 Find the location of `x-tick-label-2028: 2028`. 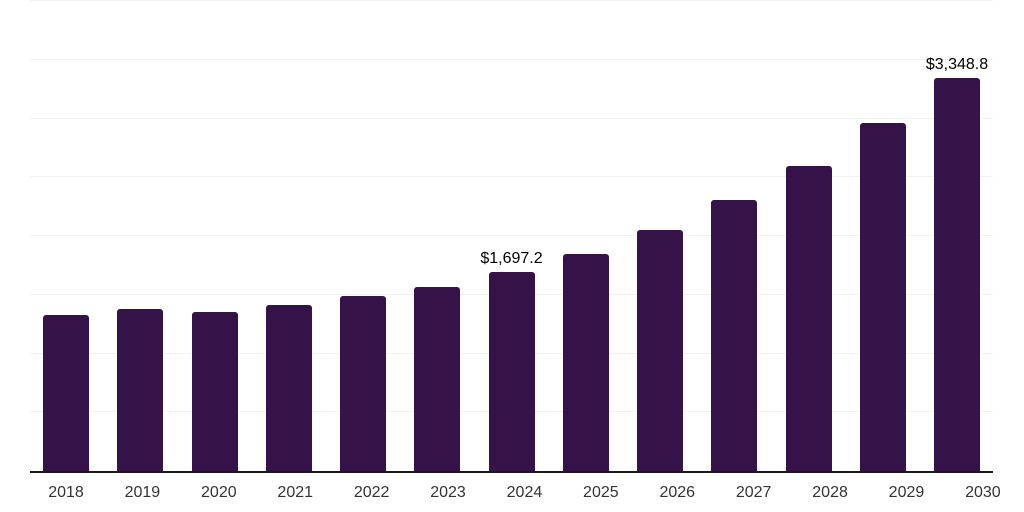

x-tick-label-2028: 2028 is located at coordinates (830, 492).